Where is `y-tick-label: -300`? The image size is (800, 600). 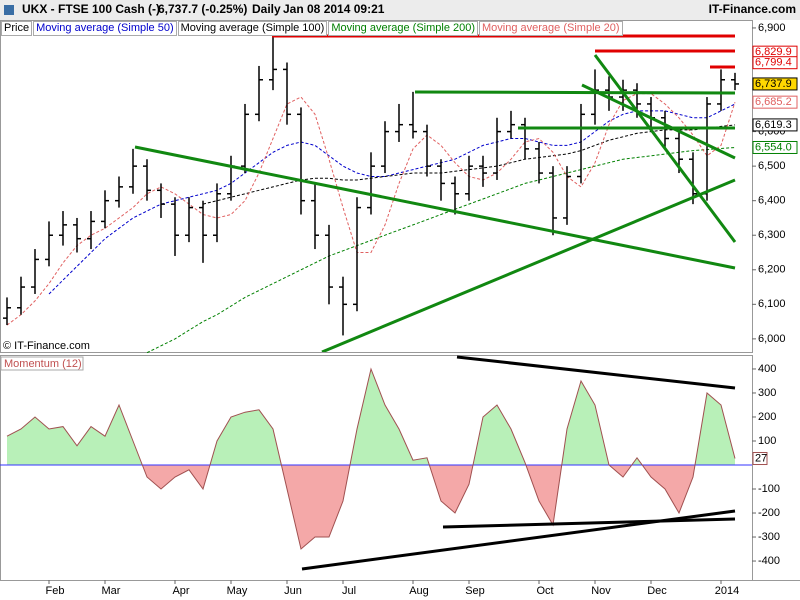 y-tick-label: -300 is located at coordinates (769, 537).